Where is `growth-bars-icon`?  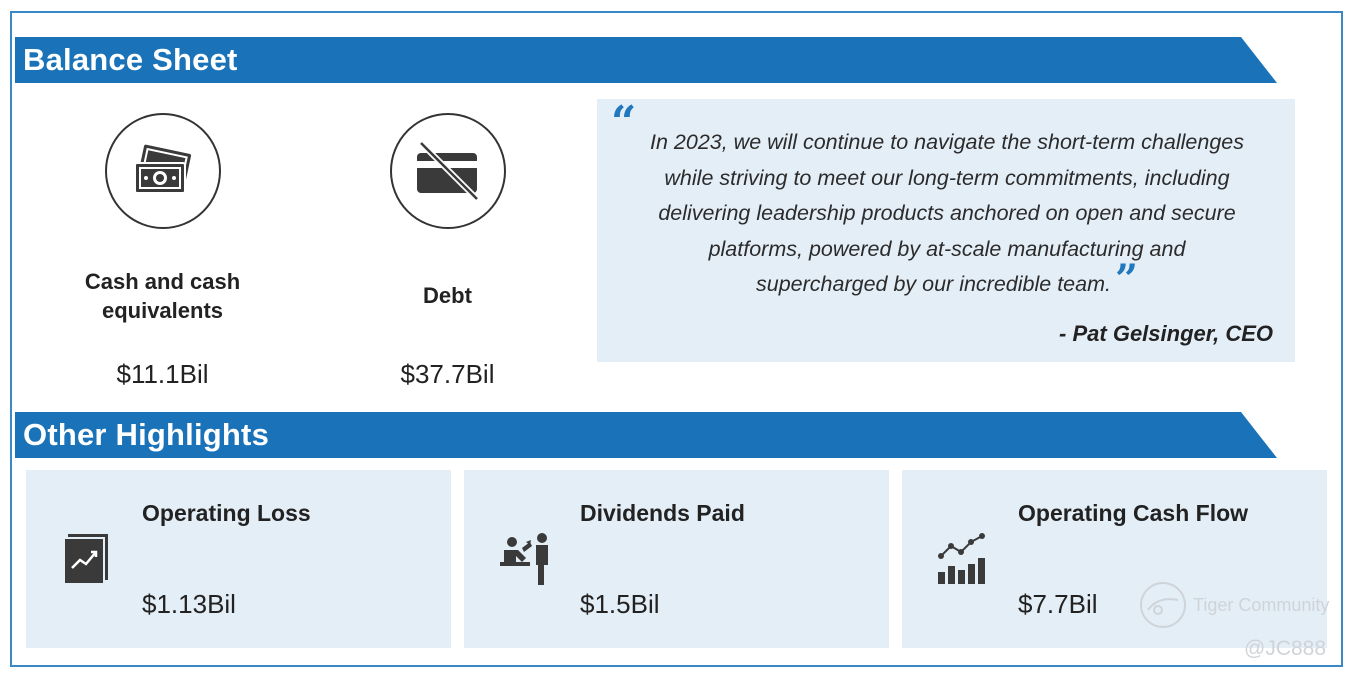 growth-bars-icon is located at coordinates (963, 558).